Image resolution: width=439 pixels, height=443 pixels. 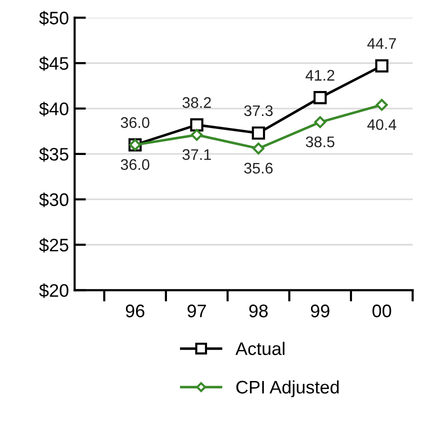 I want to click on legend-label: CPI Adjusted, so click(x=287, y=389).